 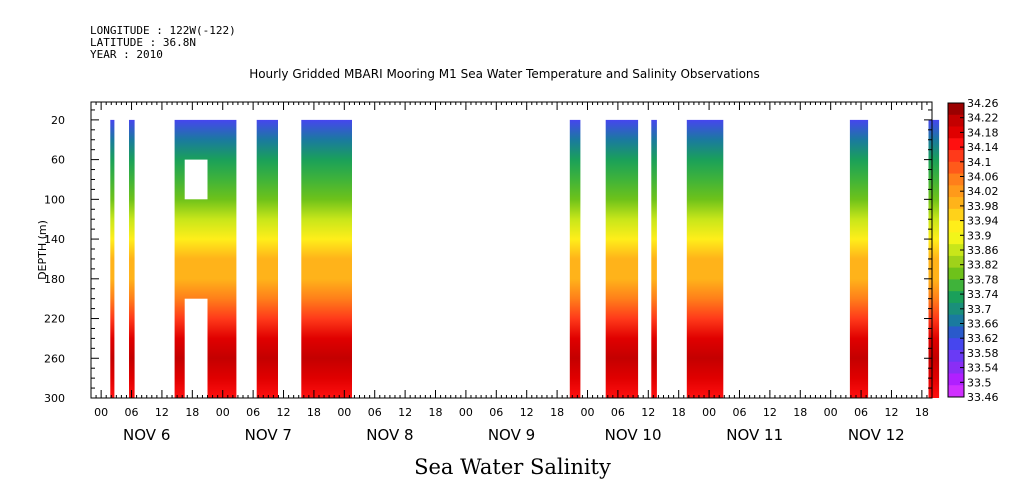 I want to click on year-label: YEAR : 2010, so click(x=126, y=54).